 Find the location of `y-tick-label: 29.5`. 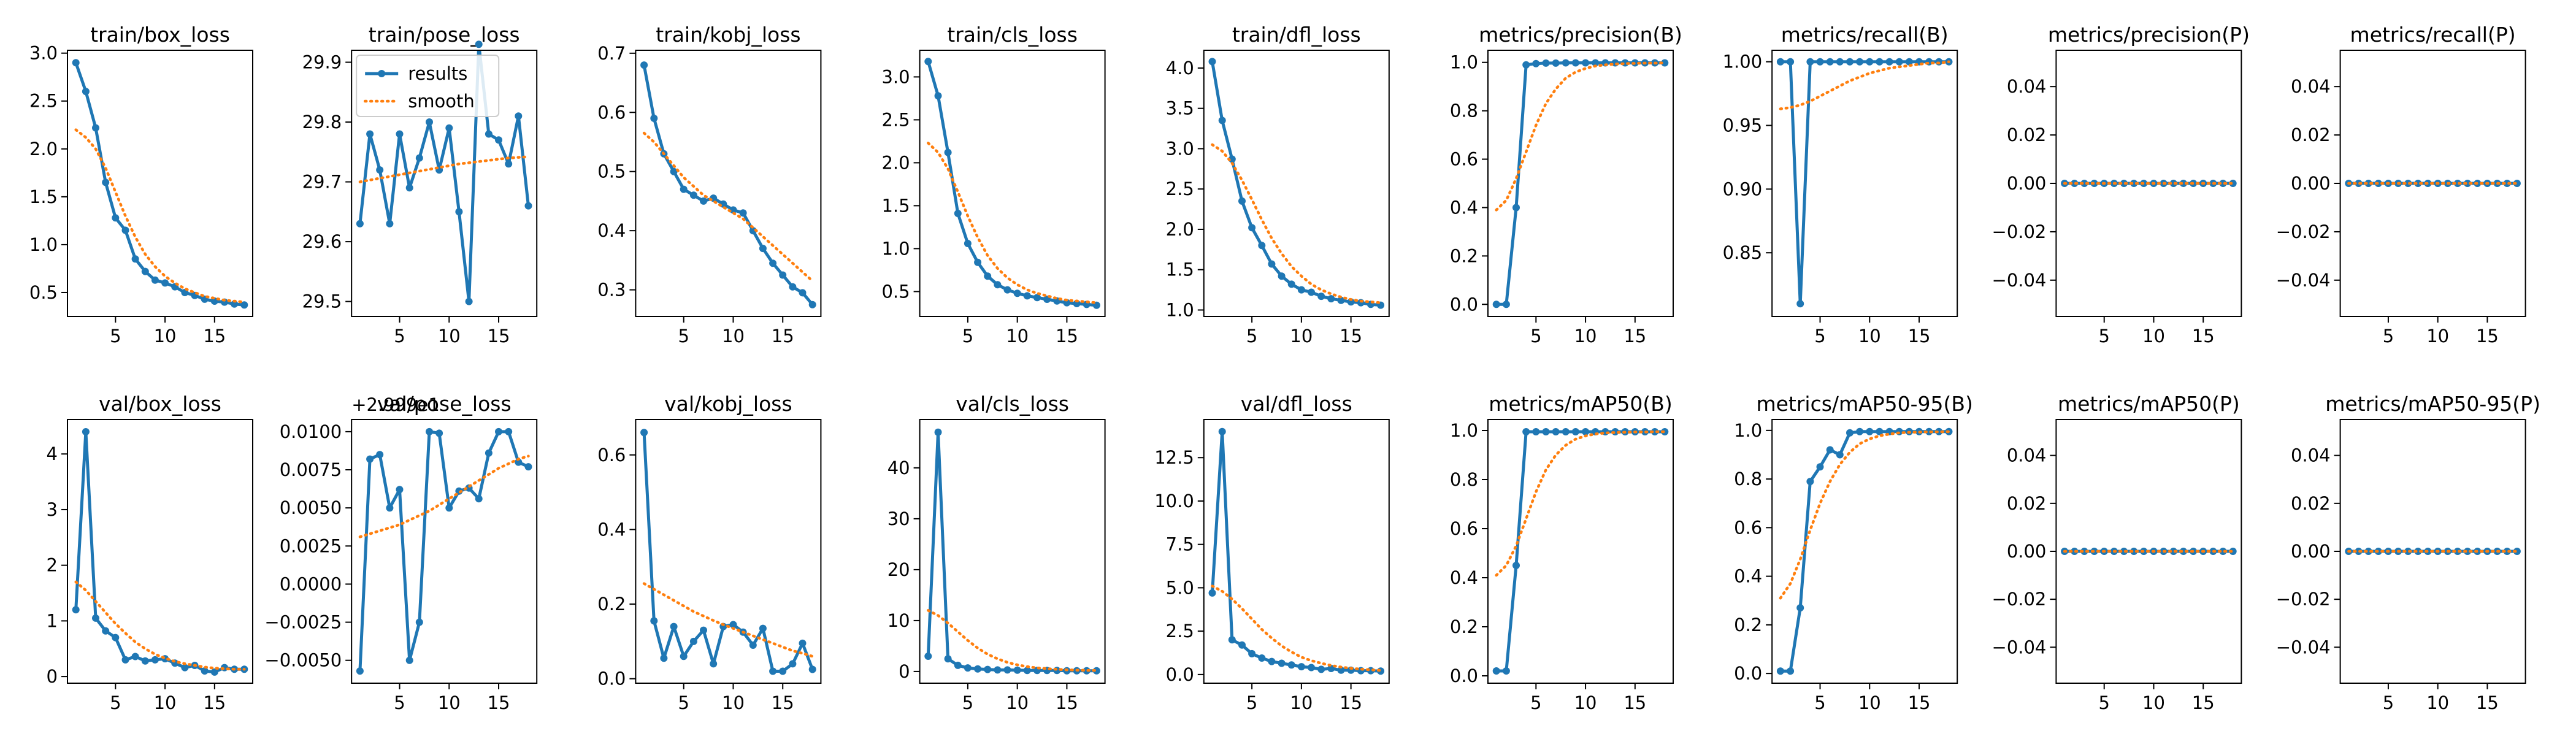

y-tick-label: 29.5 is located at coordinates (322, 302).